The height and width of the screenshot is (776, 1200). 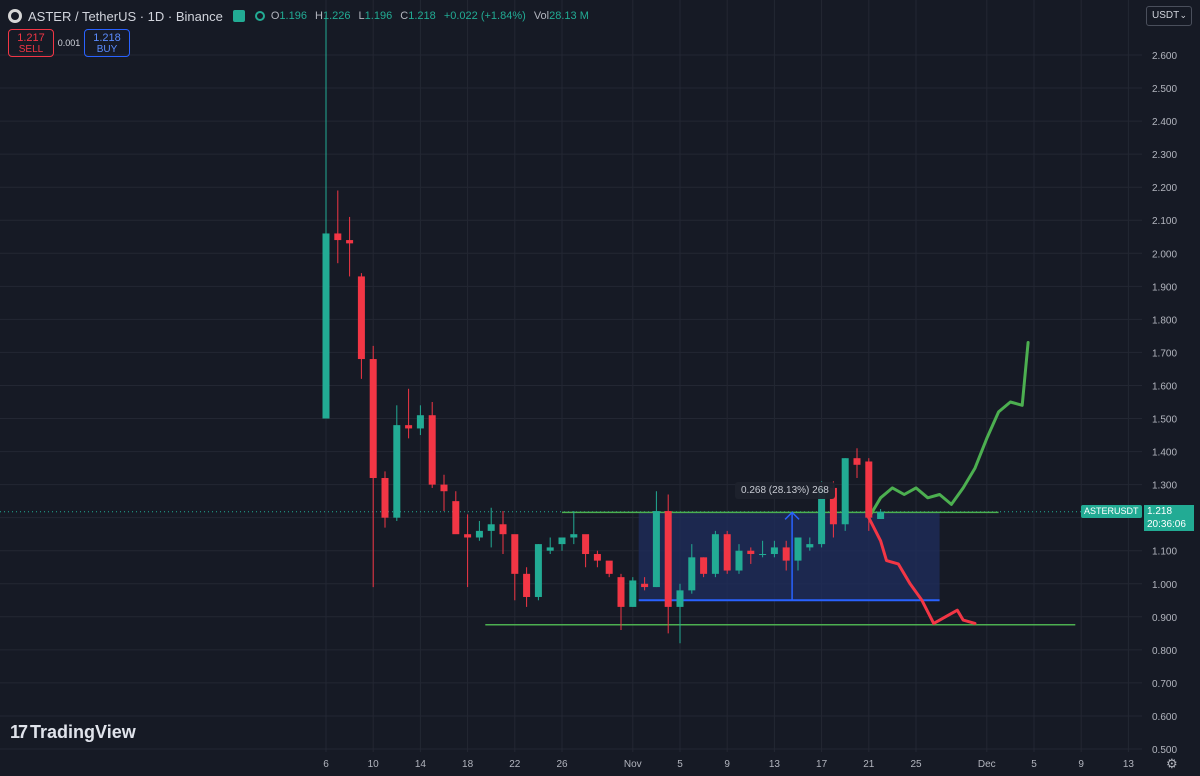 What do you see at coordinates (987, 764) in the screenshot?
I see `x-tick-label: Dec` at bounding box center [987, 764].